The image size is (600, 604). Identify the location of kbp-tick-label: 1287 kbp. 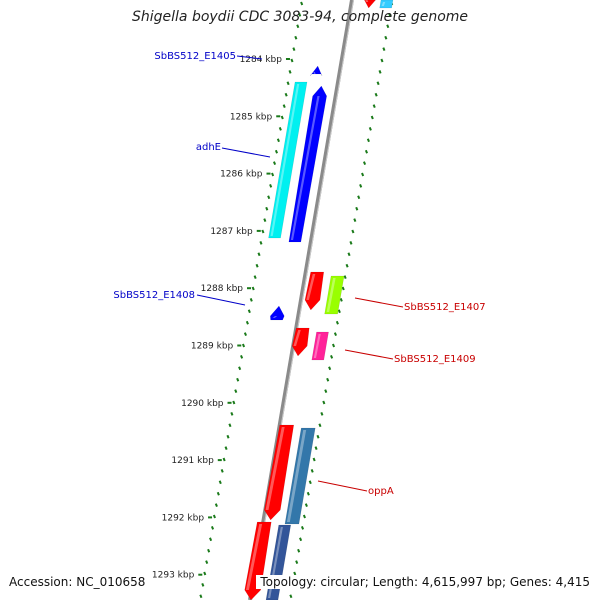
(231, 232).